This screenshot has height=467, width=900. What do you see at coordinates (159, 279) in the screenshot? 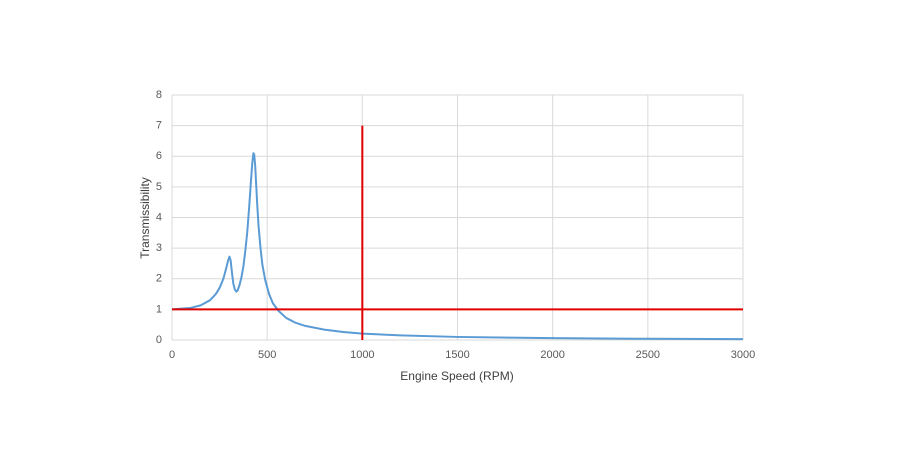
I see `y-tick-label: 2` at bounding box center [159, 279].